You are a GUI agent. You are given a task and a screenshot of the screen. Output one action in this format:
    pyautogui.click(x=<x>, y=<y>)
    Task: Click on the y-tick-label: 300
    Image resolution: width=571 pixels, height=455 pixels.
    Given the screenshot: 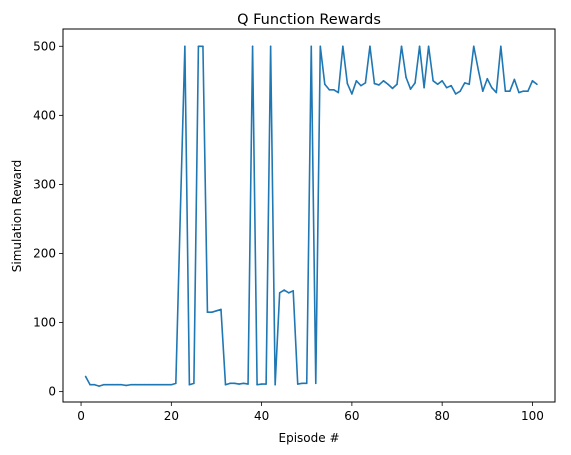 What is the action you would take?
    pyautogui.click(x=44, y=184)
    